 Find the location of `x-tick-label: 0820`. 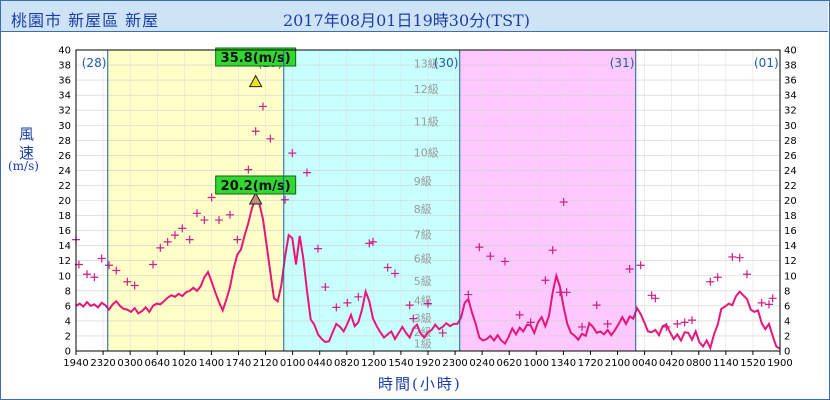

x-tick-label: 0820 is located at coordinates (346, 363).